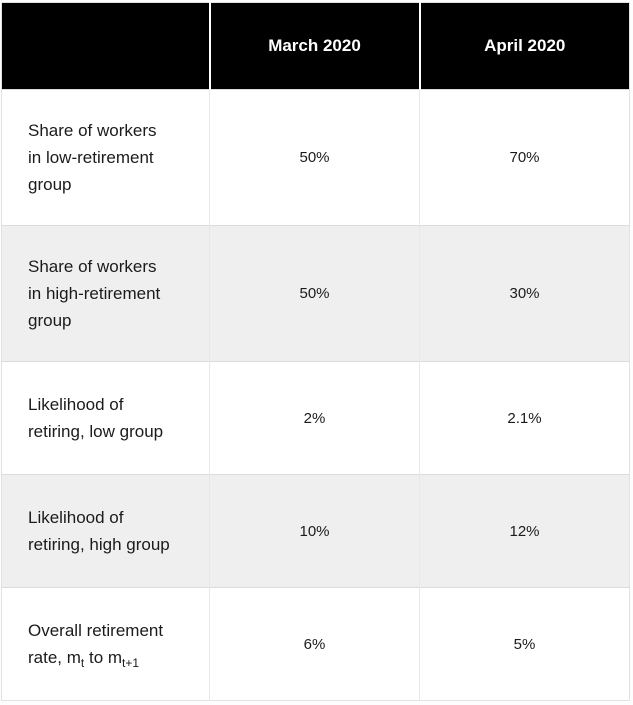  Describe the element at coordinates (131, 663) in the screenshot. I see `subscript-t-plus-1: t+1` at that location.